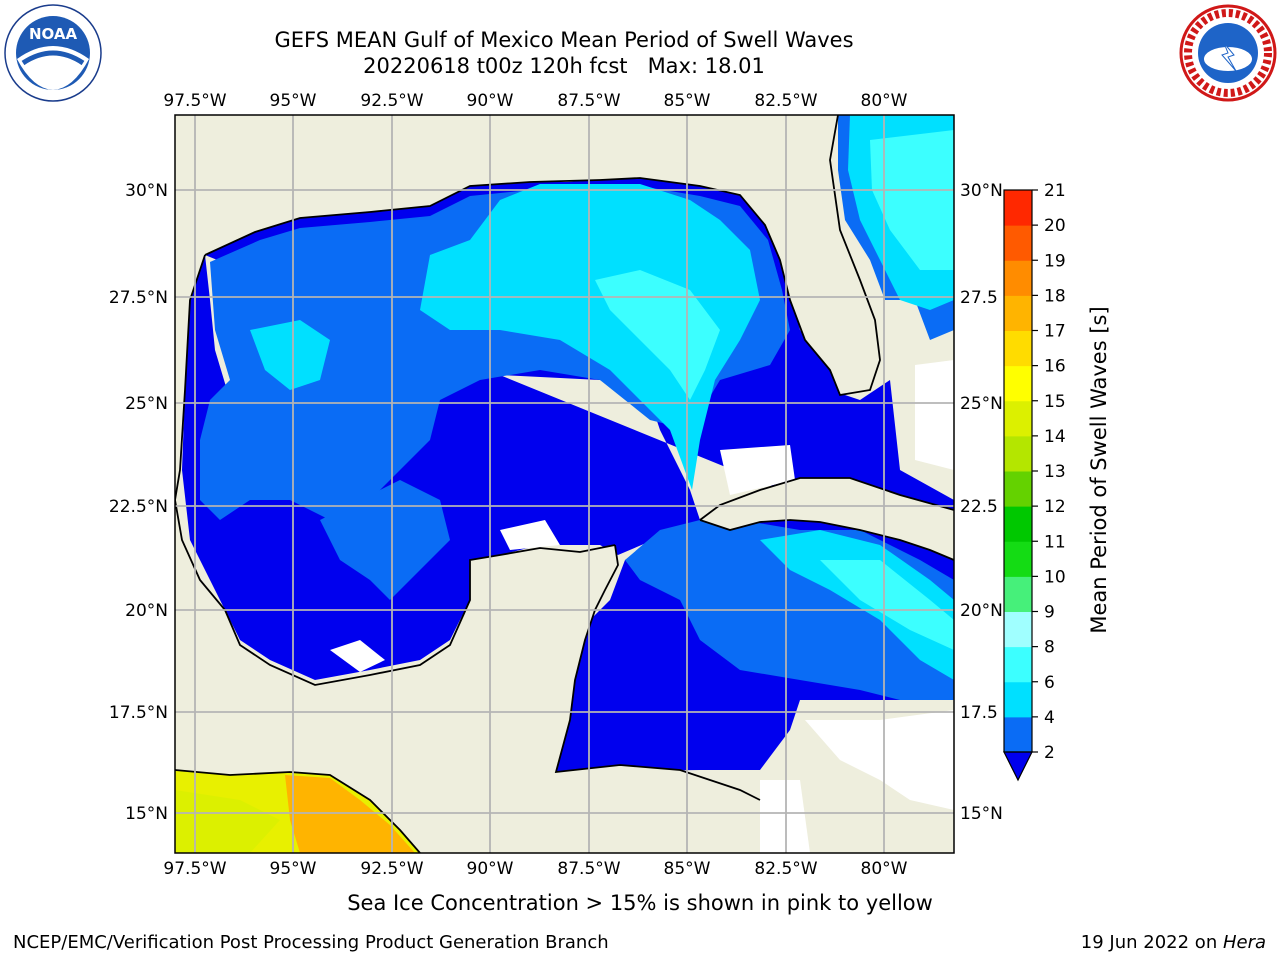 Image resolution: width=1280 pixels, height=960 pixels. I want to click on lat-label: 27.5, so click(979, 298).